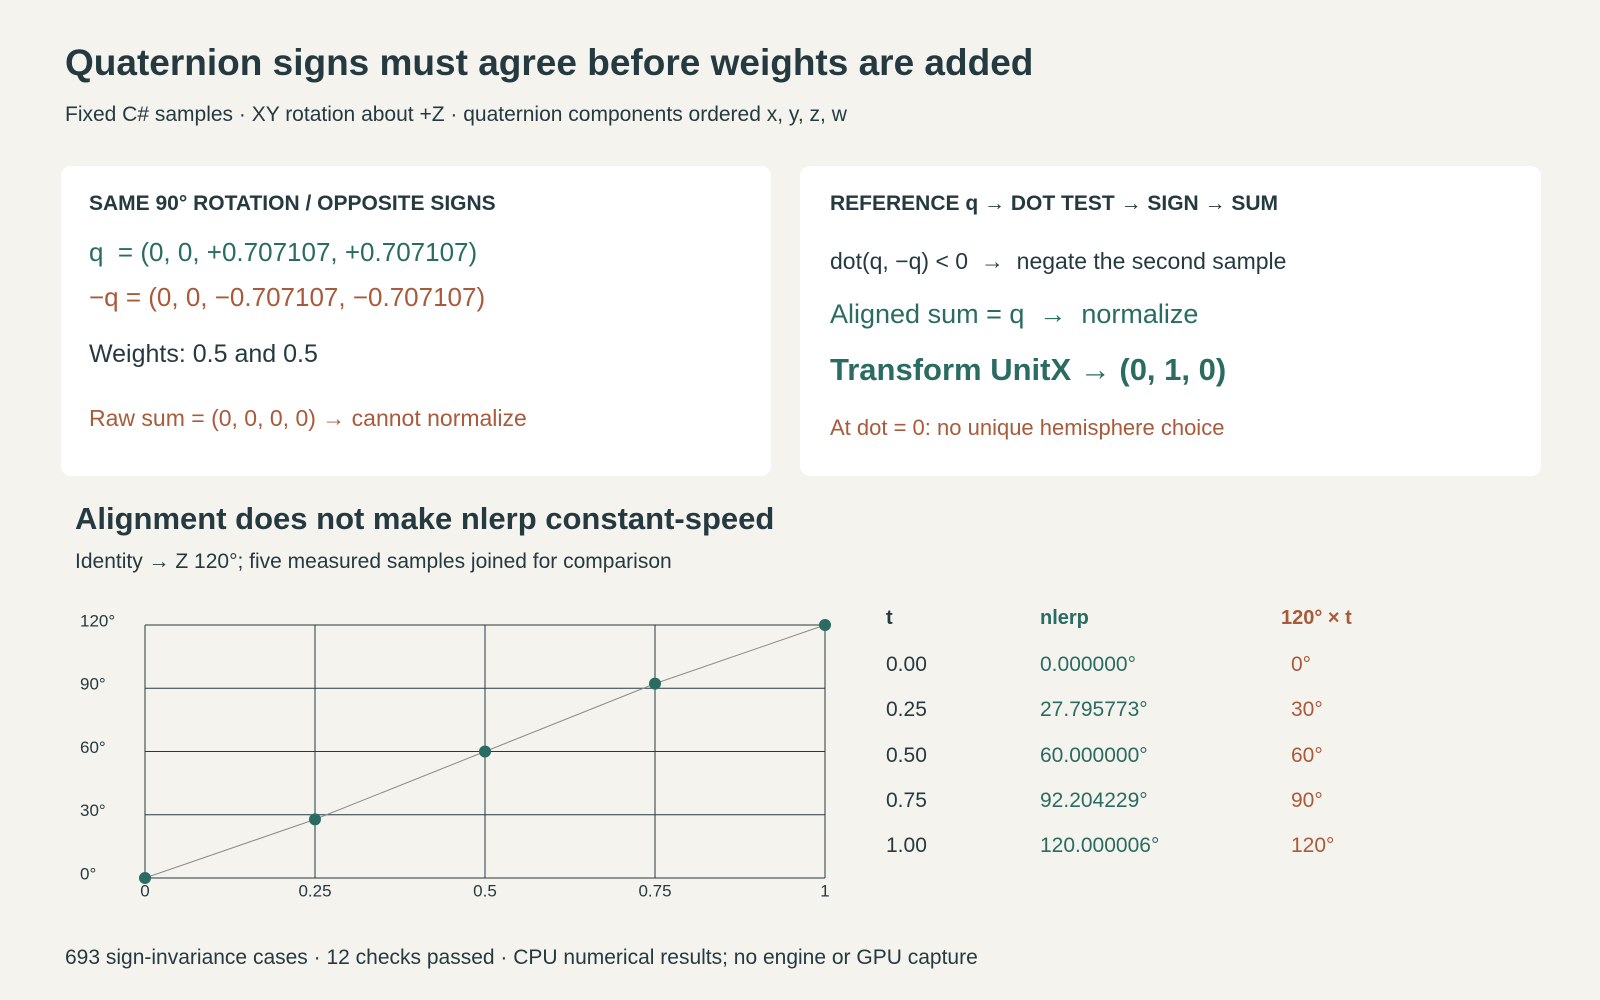 Image resolution: width=1600 pixels, height=1000 pixels. What do you see at coordinates (1301, 664) in the screenshot?
I see `table-cell: 0°` at bounding box center [1301, 664].